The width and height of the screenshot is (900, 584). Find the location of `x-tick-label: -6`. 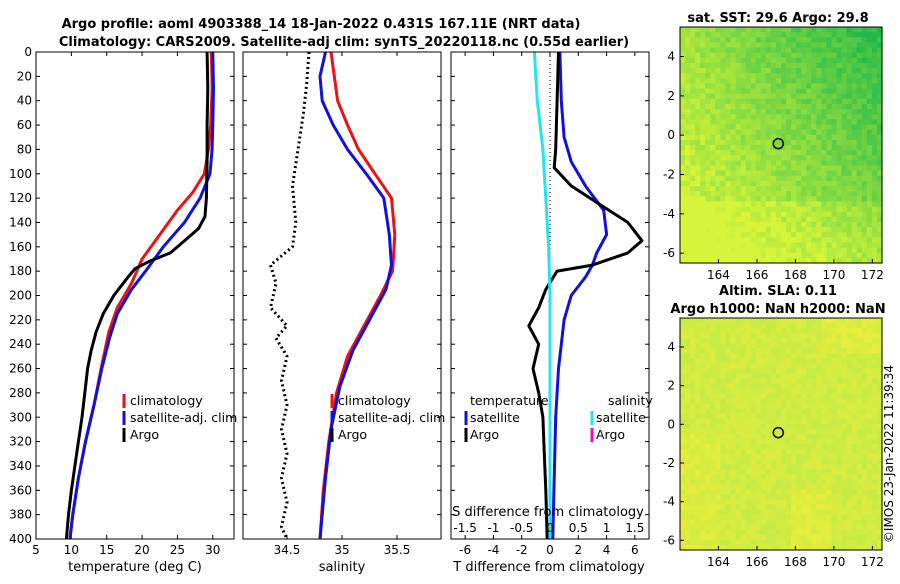

x-tick-label: -6 is located at coordinates (465, 550).